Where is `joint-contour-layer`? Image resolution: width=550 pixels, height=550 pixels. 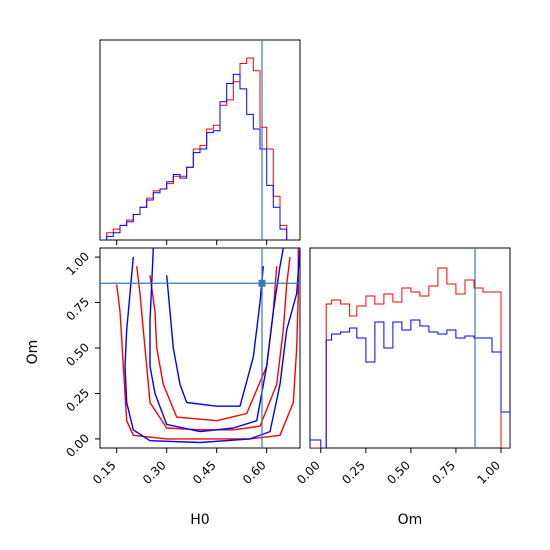 joint-contour-layer is located at coordinates (200, 348).